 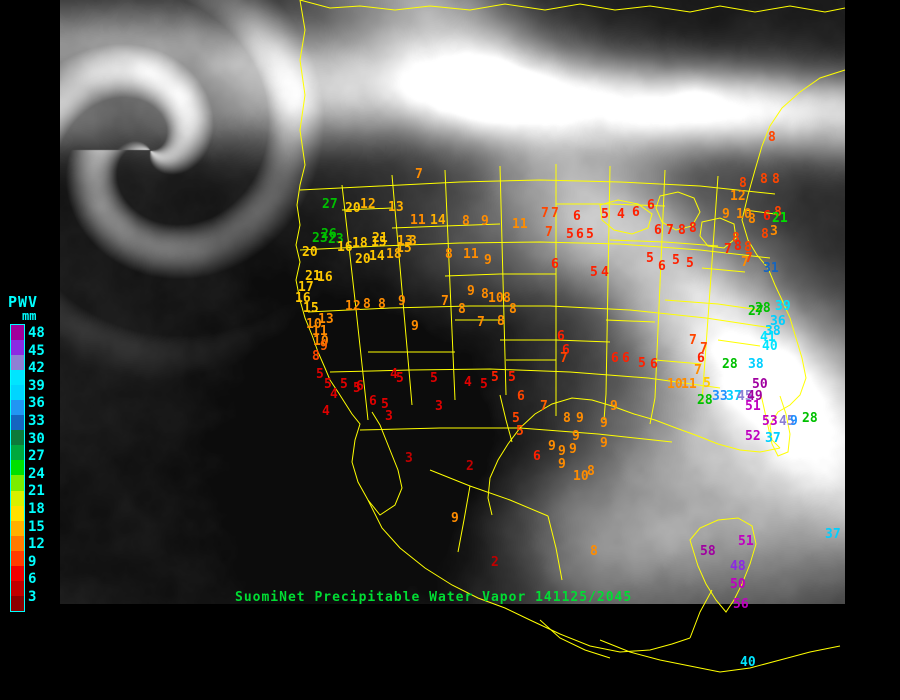 I want to click on pwv-station-value: 20, so click(x=353, y=208).